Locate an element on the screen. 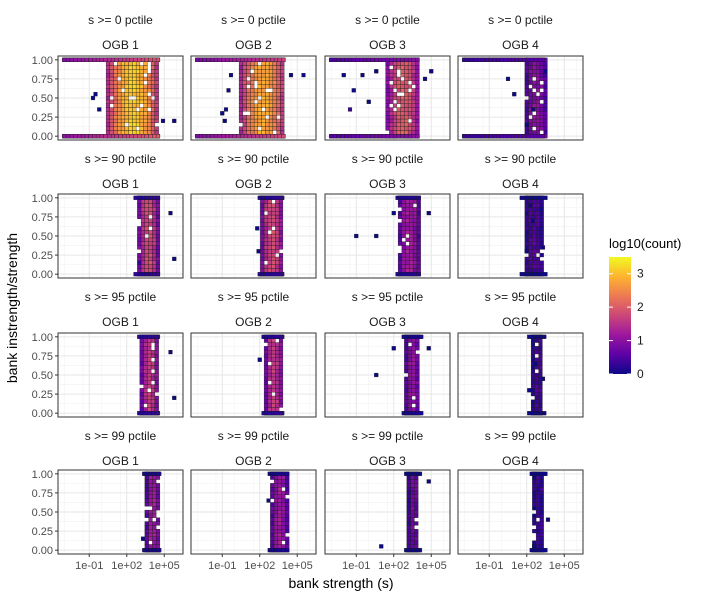 This screenshot has width=707, height=605. heatmap-cells is located at coordinates (278, 512).